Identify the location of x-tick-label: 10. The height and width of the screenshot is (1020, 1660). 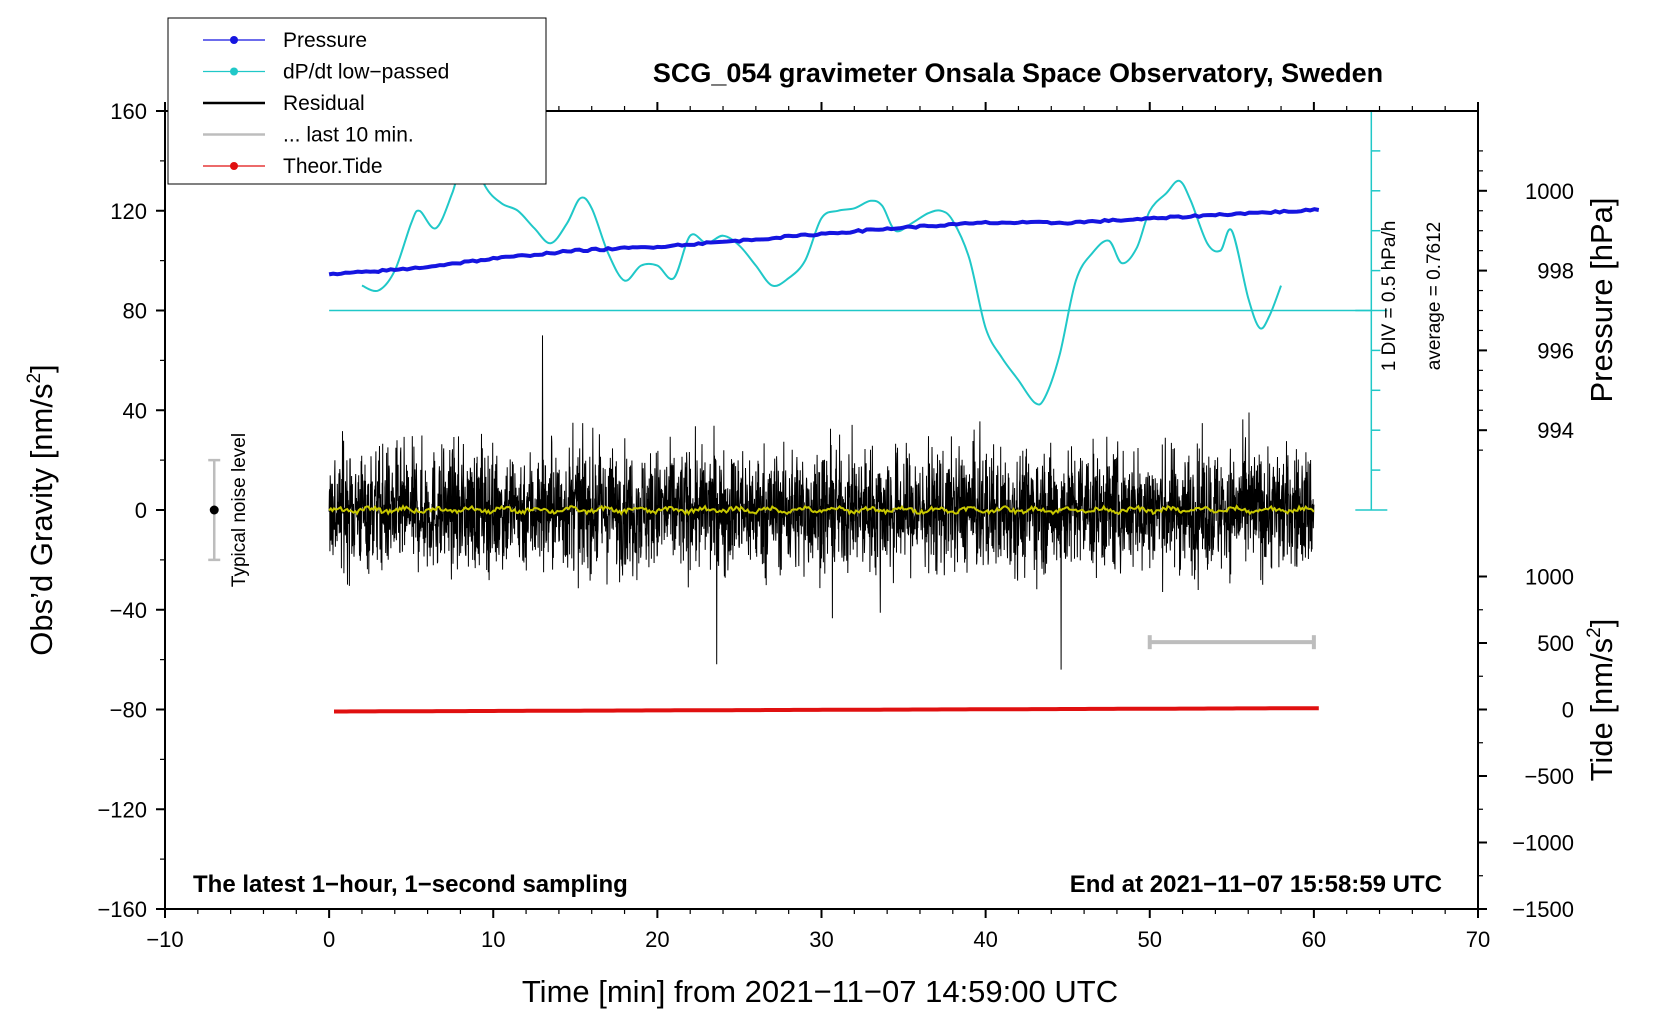
(493, 939).